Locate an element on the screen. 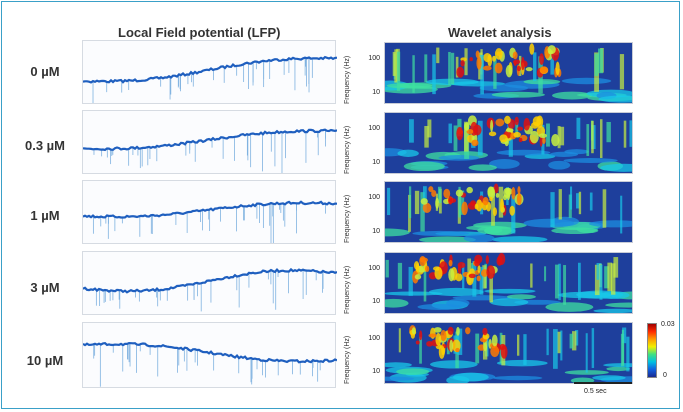 This screenshot has height=412, width=683. concentration-label: 10 µM is located at coordinates (45, 360).